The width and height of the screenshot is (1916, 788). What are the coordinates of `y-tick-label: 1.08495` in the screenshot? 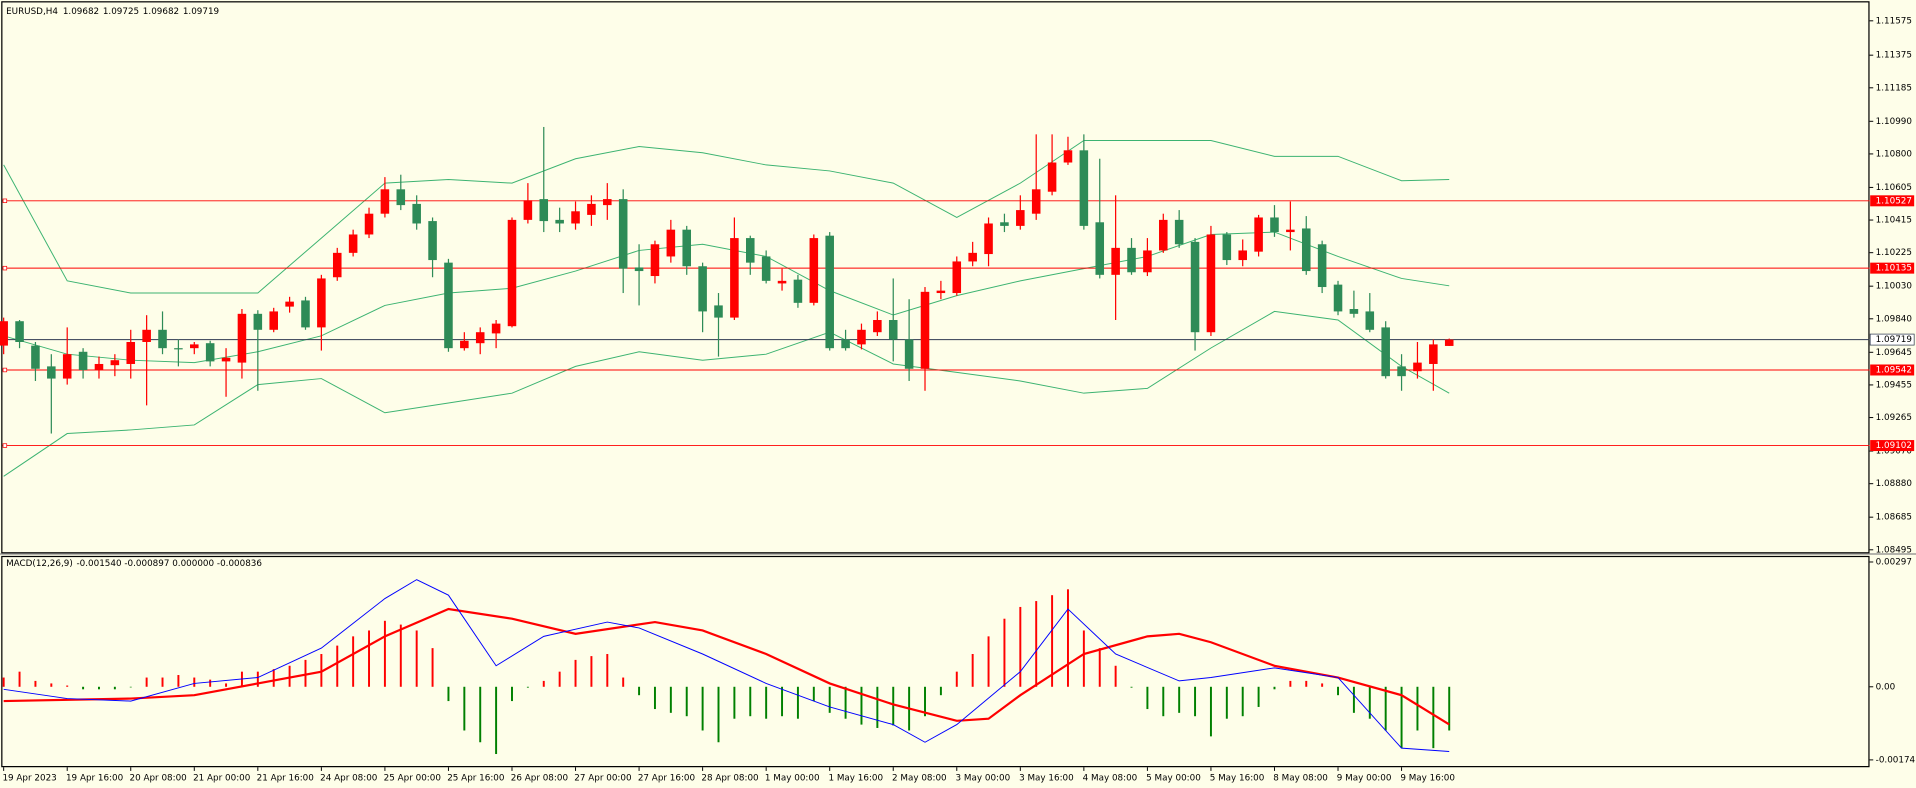 It's located at (1894, 550).